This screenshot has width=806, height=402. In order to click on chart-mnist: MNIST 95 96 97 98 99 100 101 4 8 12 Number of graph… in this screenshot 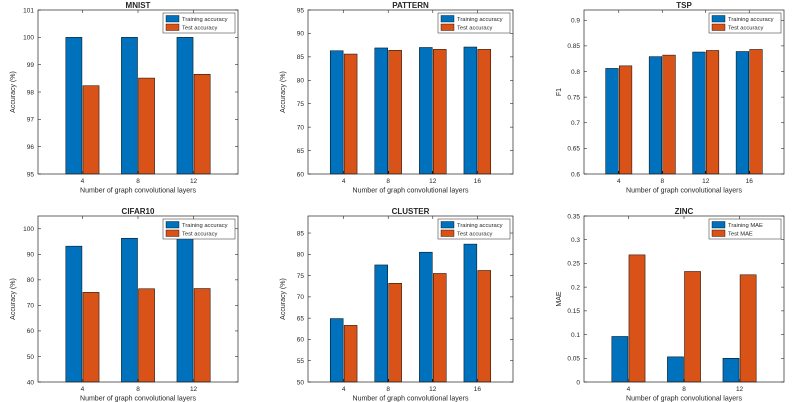, I will do `click(124, 98)`.